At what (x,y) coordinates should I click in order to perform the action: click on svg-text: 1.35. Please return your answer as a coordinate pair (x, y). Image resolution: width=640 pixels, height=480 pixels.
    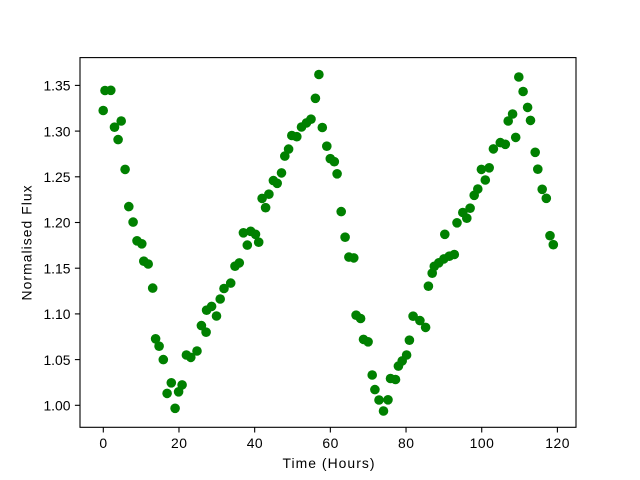
    Looking at the image, I should click on (56, 86).